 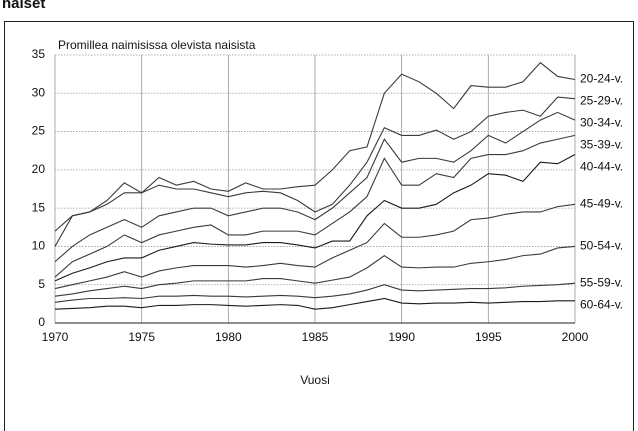 What do you see at coordinates (315, 380) in the screenshot?
I see `x-axis-title: Vuosi` at bounding box center [315, 380].